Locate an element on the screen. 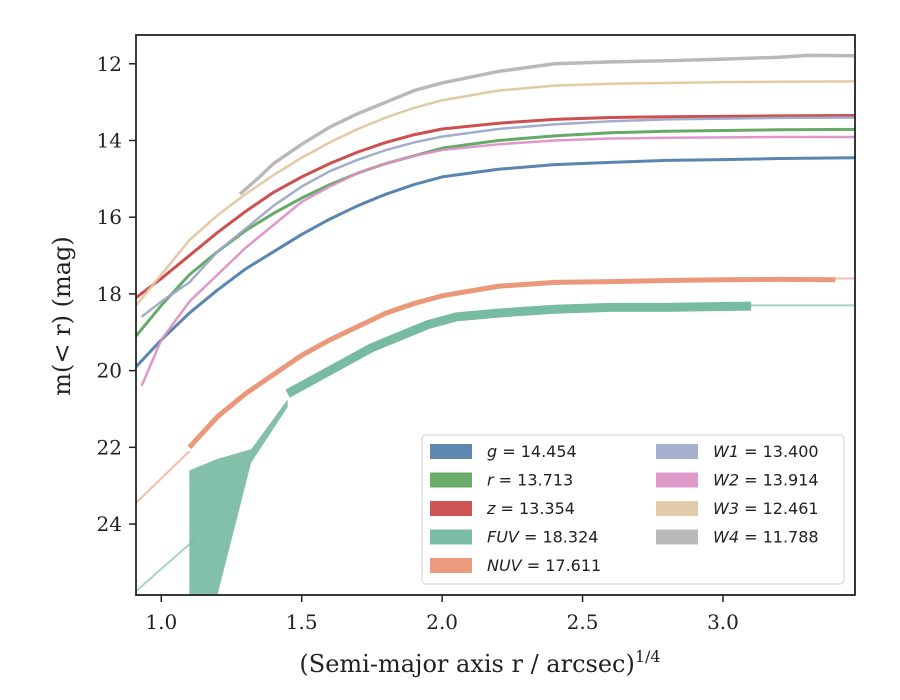 The image size is (900, 700). extrapolation-FUV-extrapolation is located at coordinates (166, 565).